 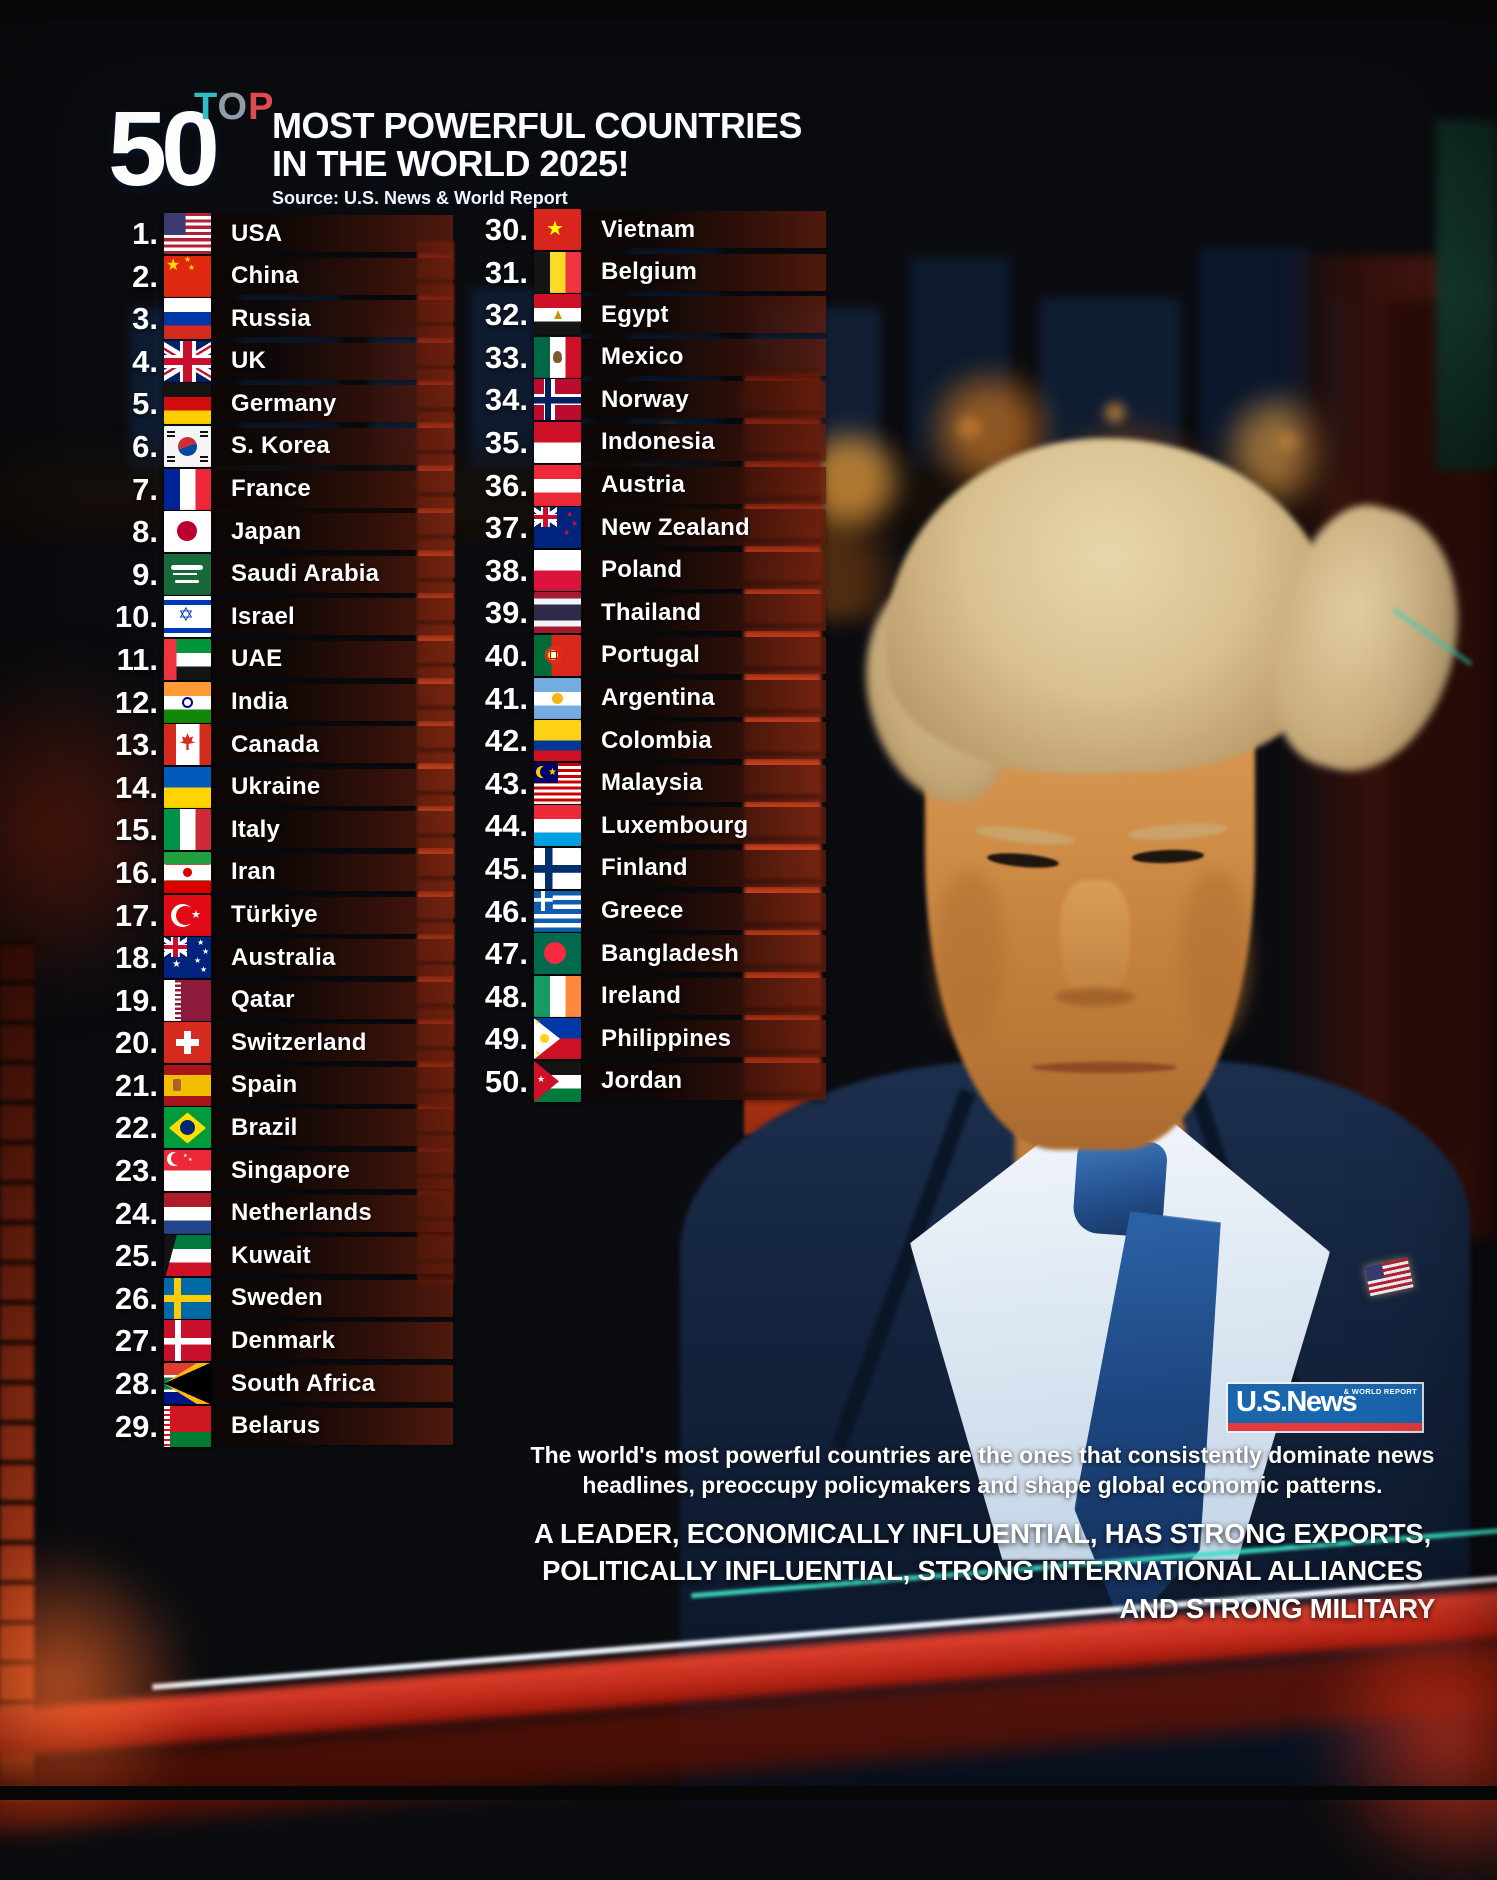 What do you see at coordinates (308, 361) in the screenshot?
I see `rank-bar: UK` at bounding box center [308, 361].